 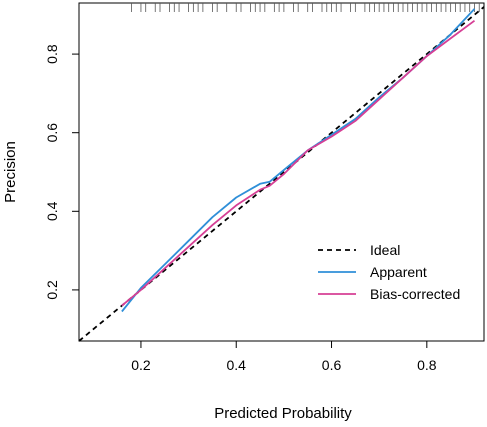 What do you see at coordinates (52, 54) in the screenshot?
I see `y-tick-label: 0.8` at bounding box center [52, 54].